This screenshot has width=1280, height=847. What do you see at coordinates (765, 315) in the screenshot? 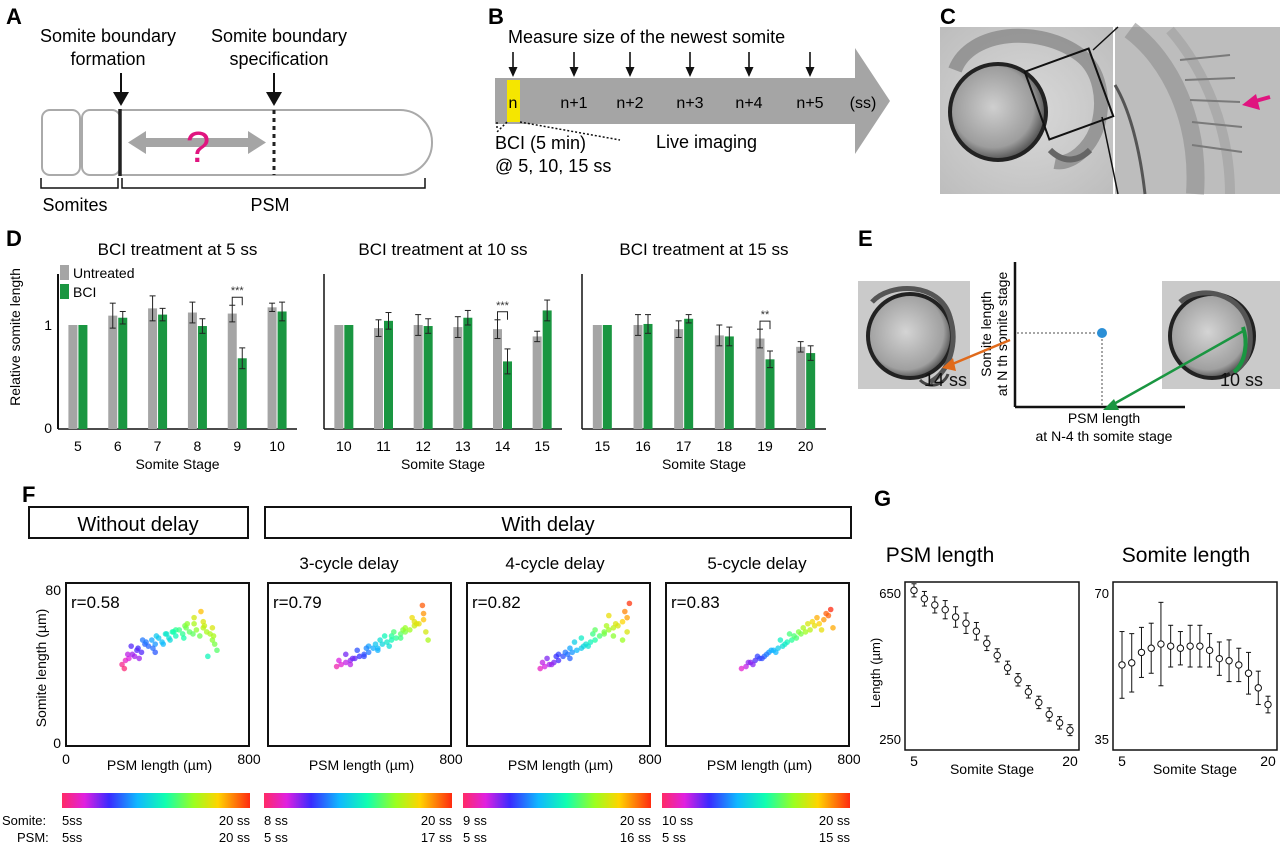
I see `significance-label: **` at bounding box center [765, 315].